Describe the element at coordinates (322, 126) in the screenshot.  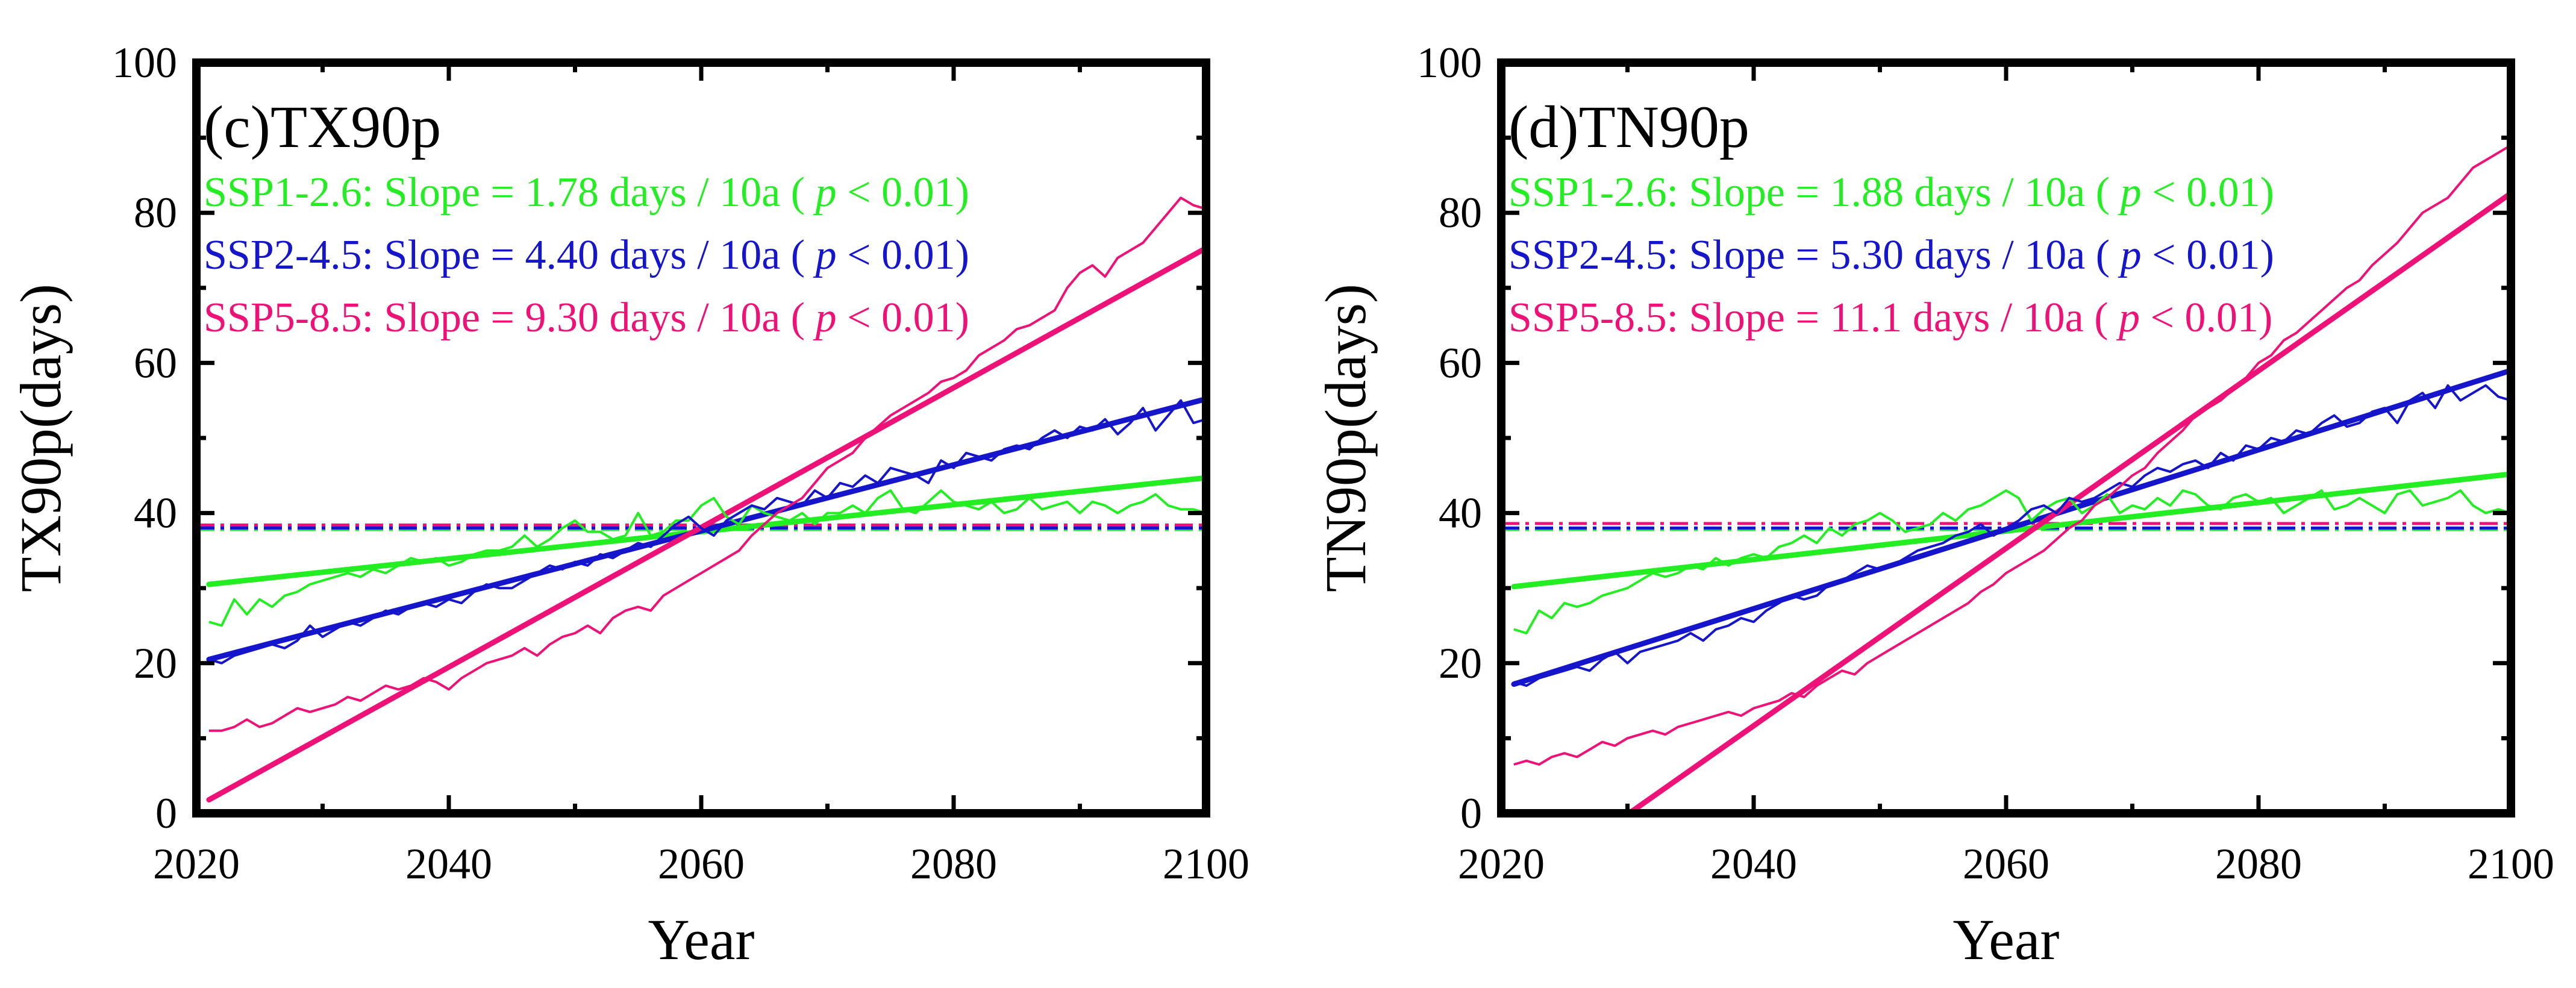
I see `panel-title: (c)TX90p` at that location.